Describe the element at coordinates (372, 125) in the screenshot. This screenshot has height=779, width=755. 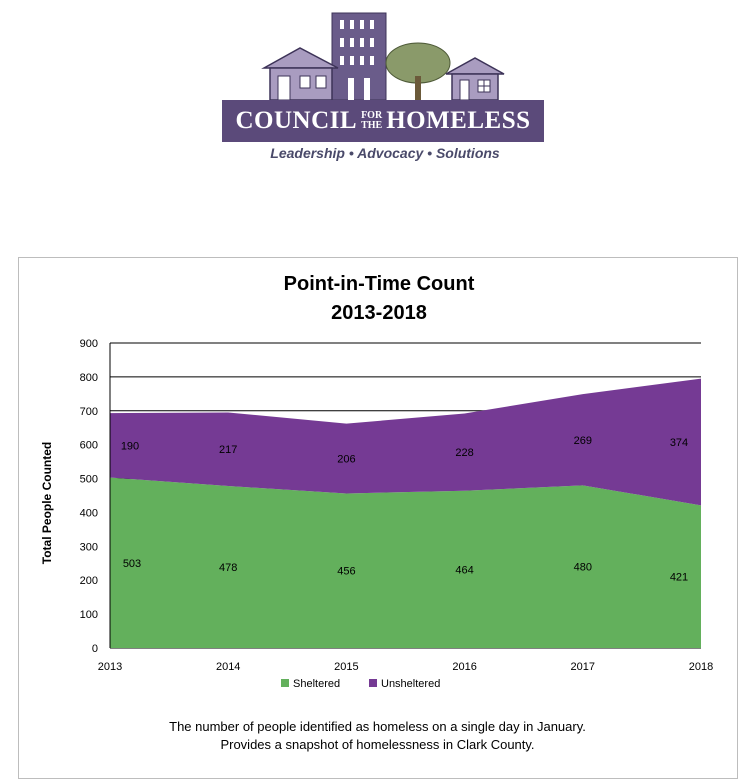
I see `logo-name-small-bottom: THE` at that location.